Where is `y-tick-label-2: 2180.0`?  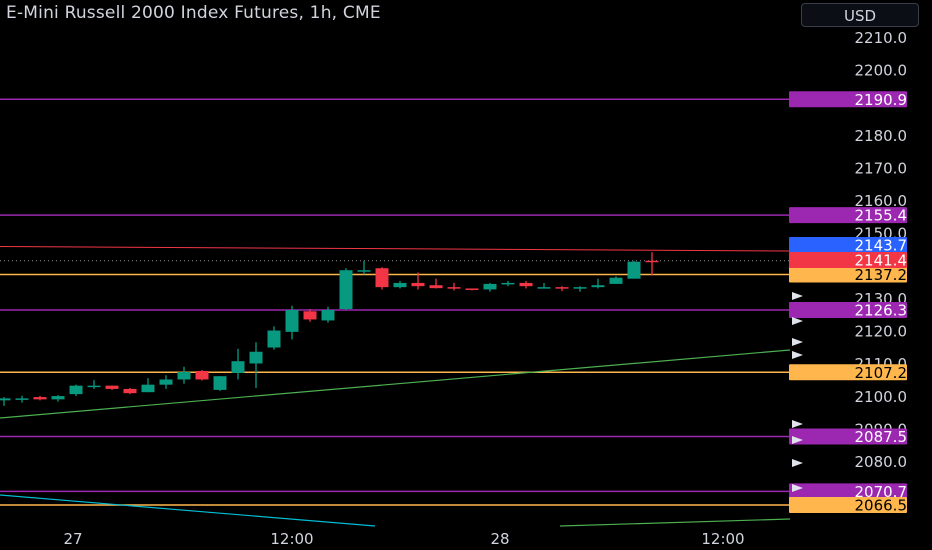 y-tick-label-2: 2180.0 is located at coordinates (881, 136).